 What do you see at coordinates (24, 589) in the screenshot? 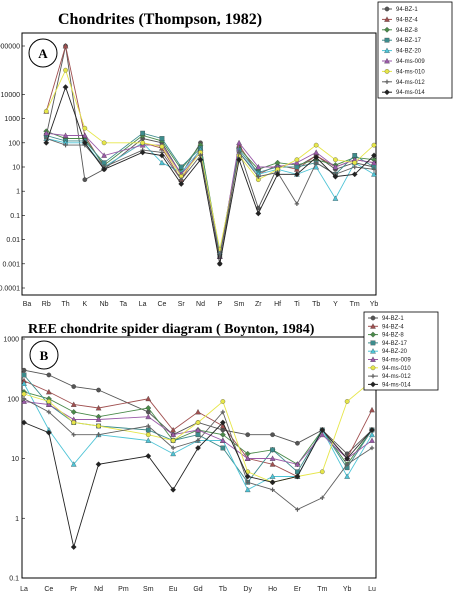
I see `b-x-tick-label: La` at bounding box center [24, 589].